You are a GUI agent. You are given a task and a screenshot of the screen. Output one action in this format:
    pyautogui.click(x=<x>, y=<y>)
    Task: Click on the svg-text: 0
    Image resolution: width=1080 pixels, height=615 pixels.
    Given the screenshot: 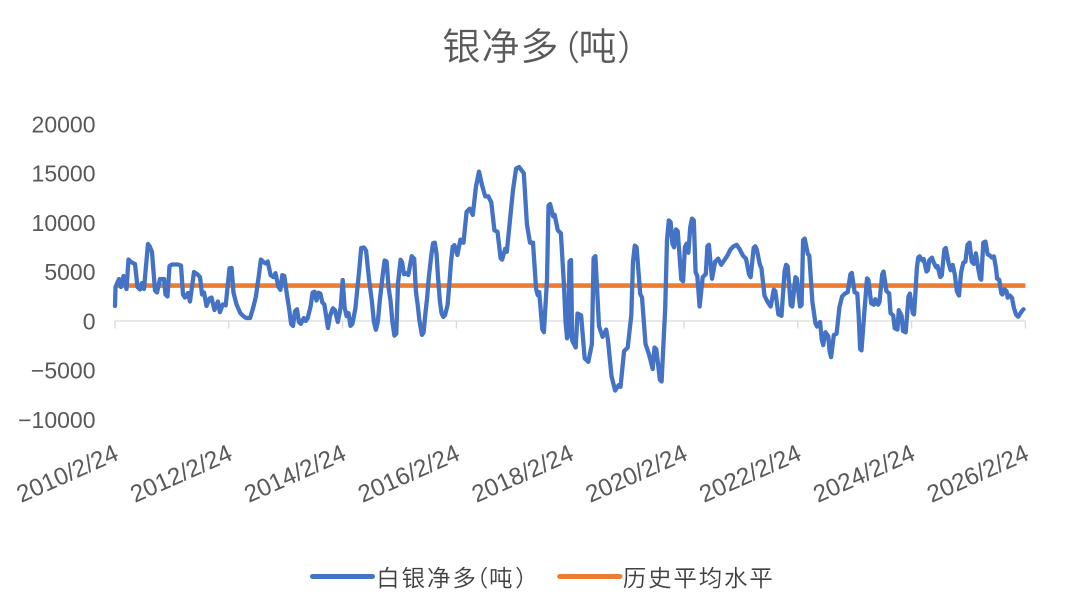 What is the action you would take?
    pyautogui.click(x=89, y=321)
    